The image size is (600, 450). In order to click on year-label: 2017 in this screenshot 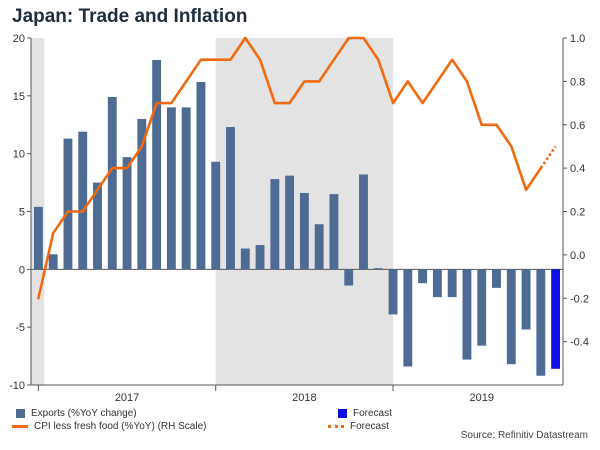, I will do `click(127, 398)`.